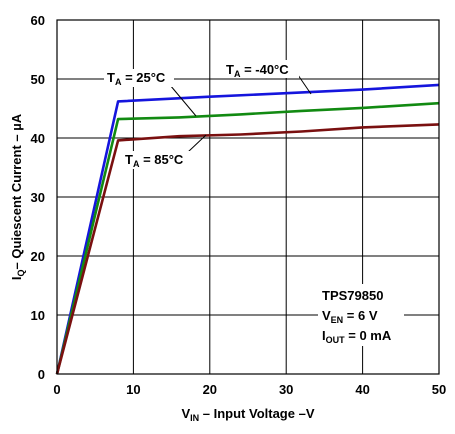  Describe the element at coordinates (41, 374) in the screenshot. I see `y-tick-label: 0` at that location.